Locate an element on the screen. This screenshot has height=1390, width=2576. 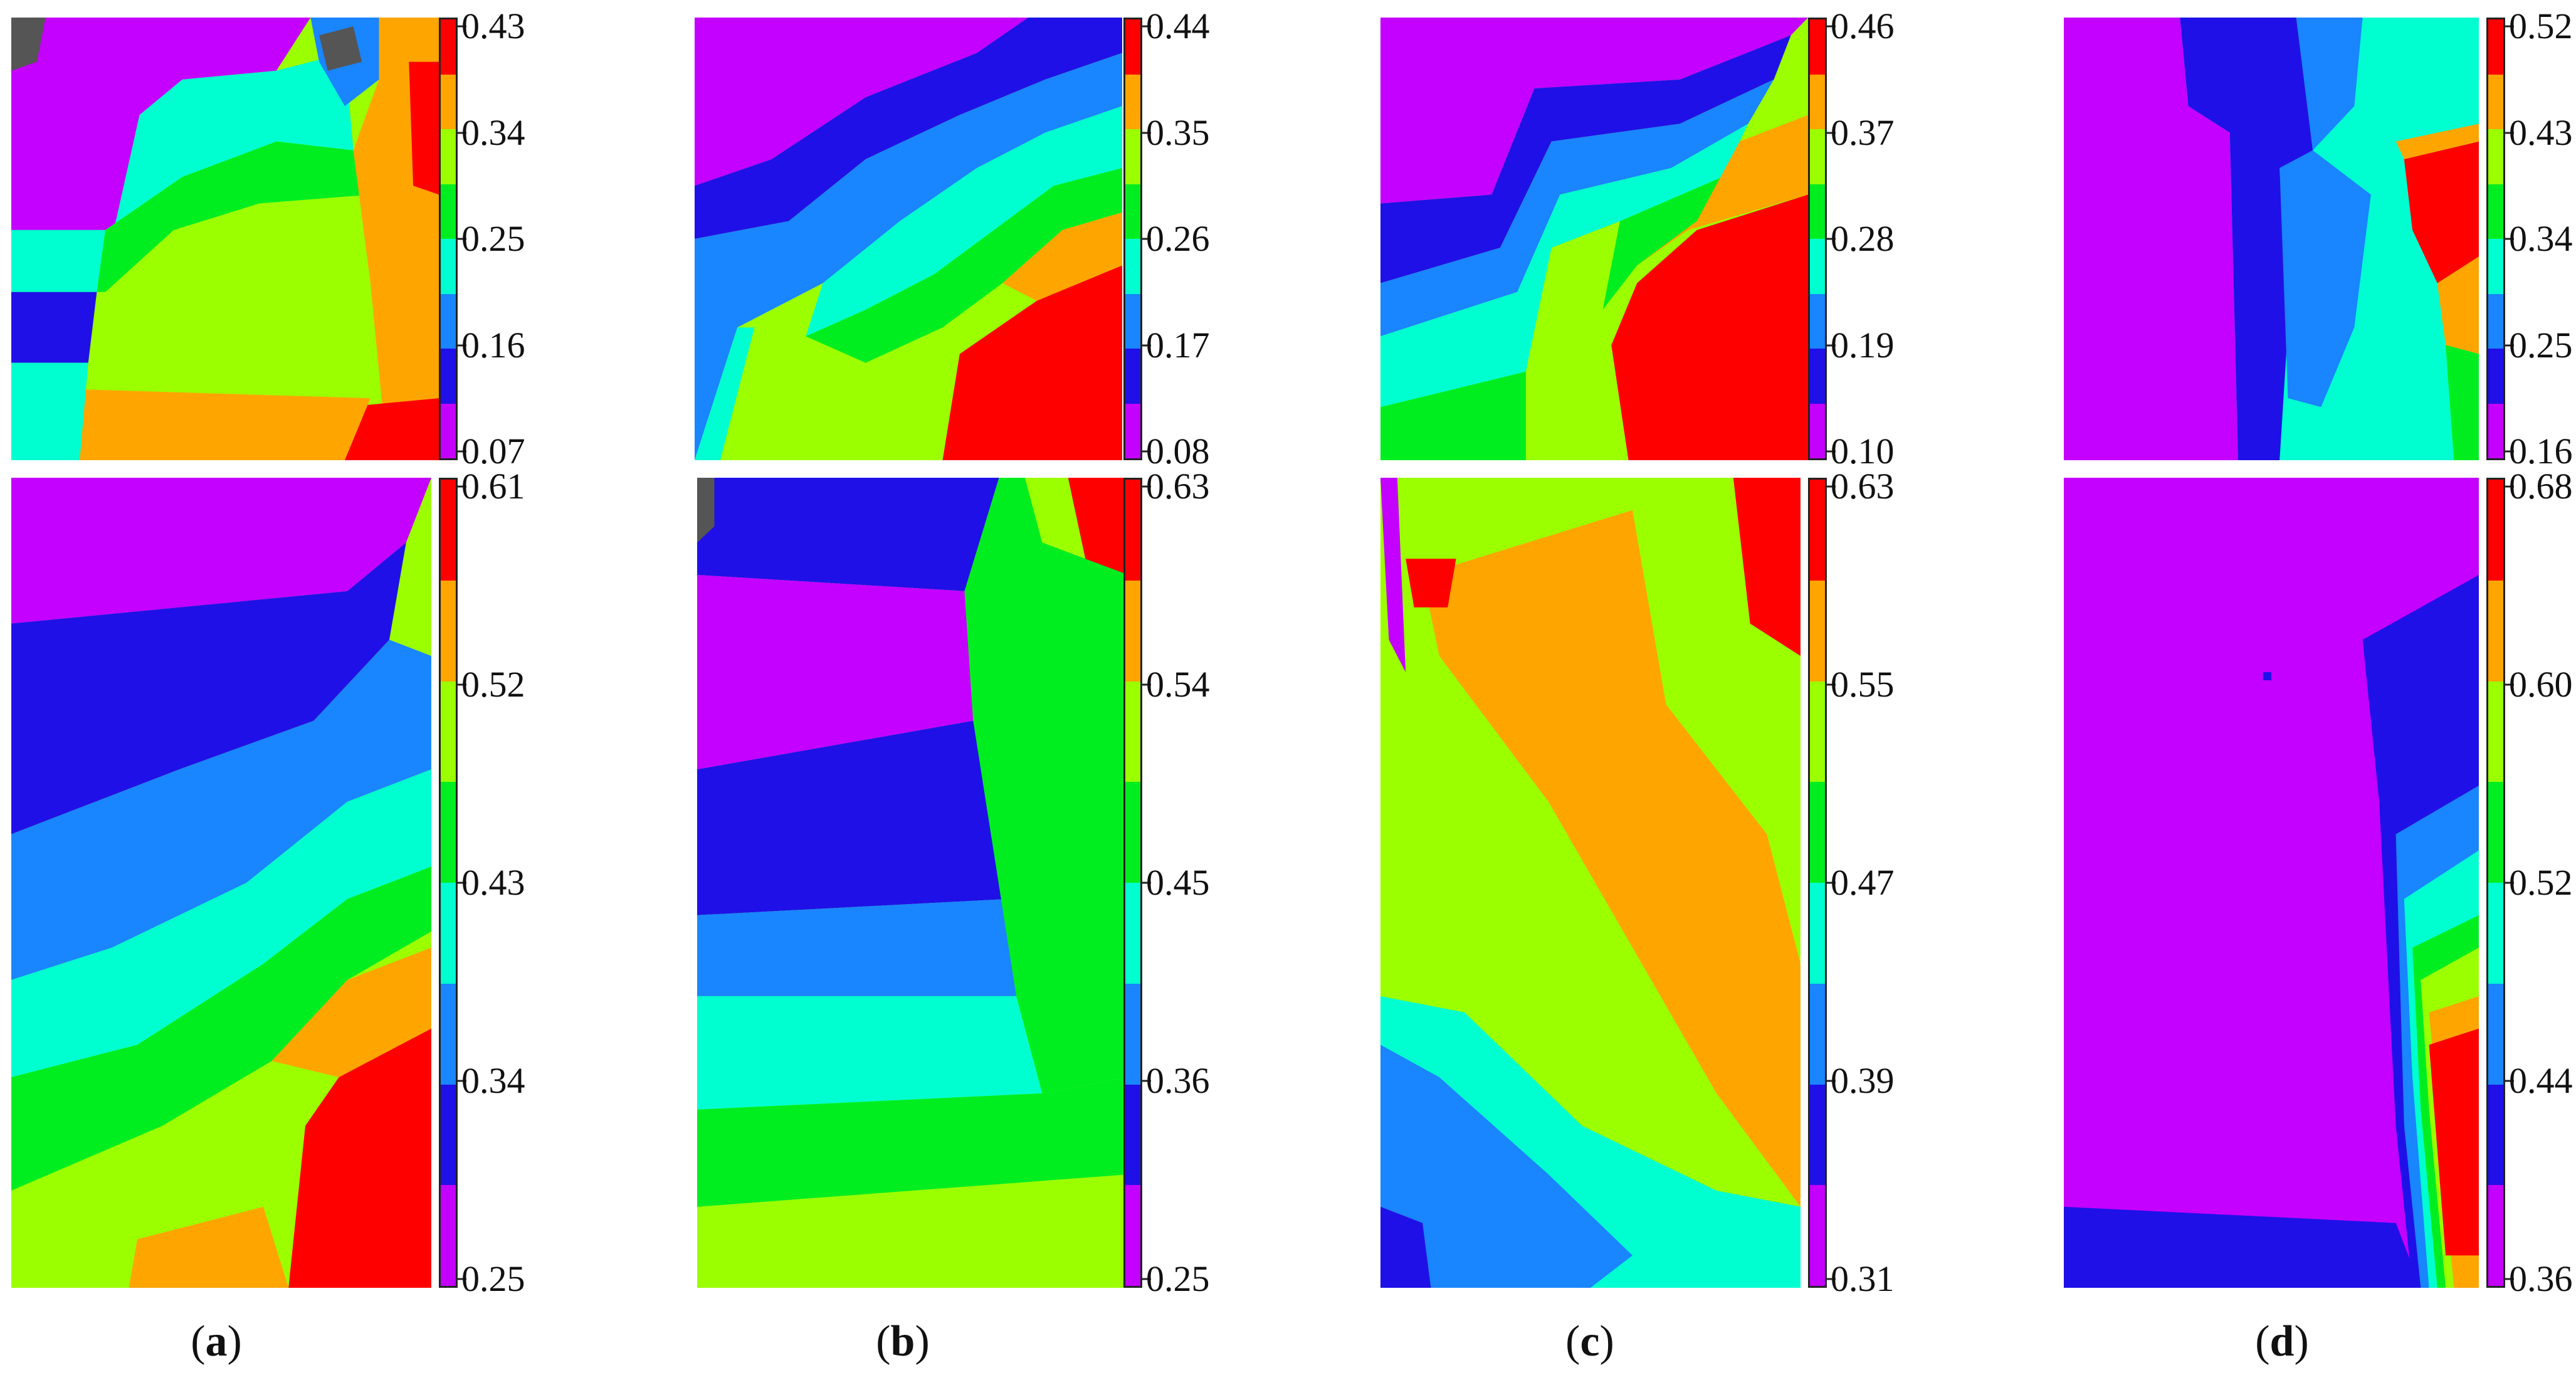
colorbar-b-bottom is located at coordinates (1132, 883).